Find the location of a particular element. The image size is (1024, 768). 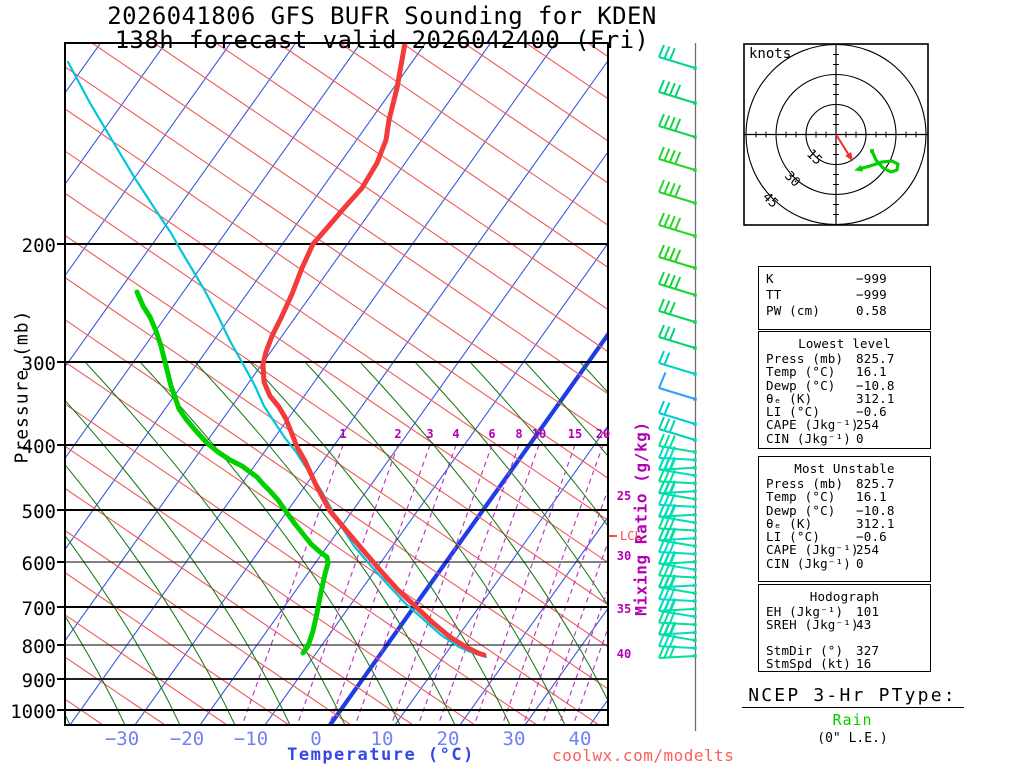

pressure-tick-900: 900 is located at coordinates (38, 681).